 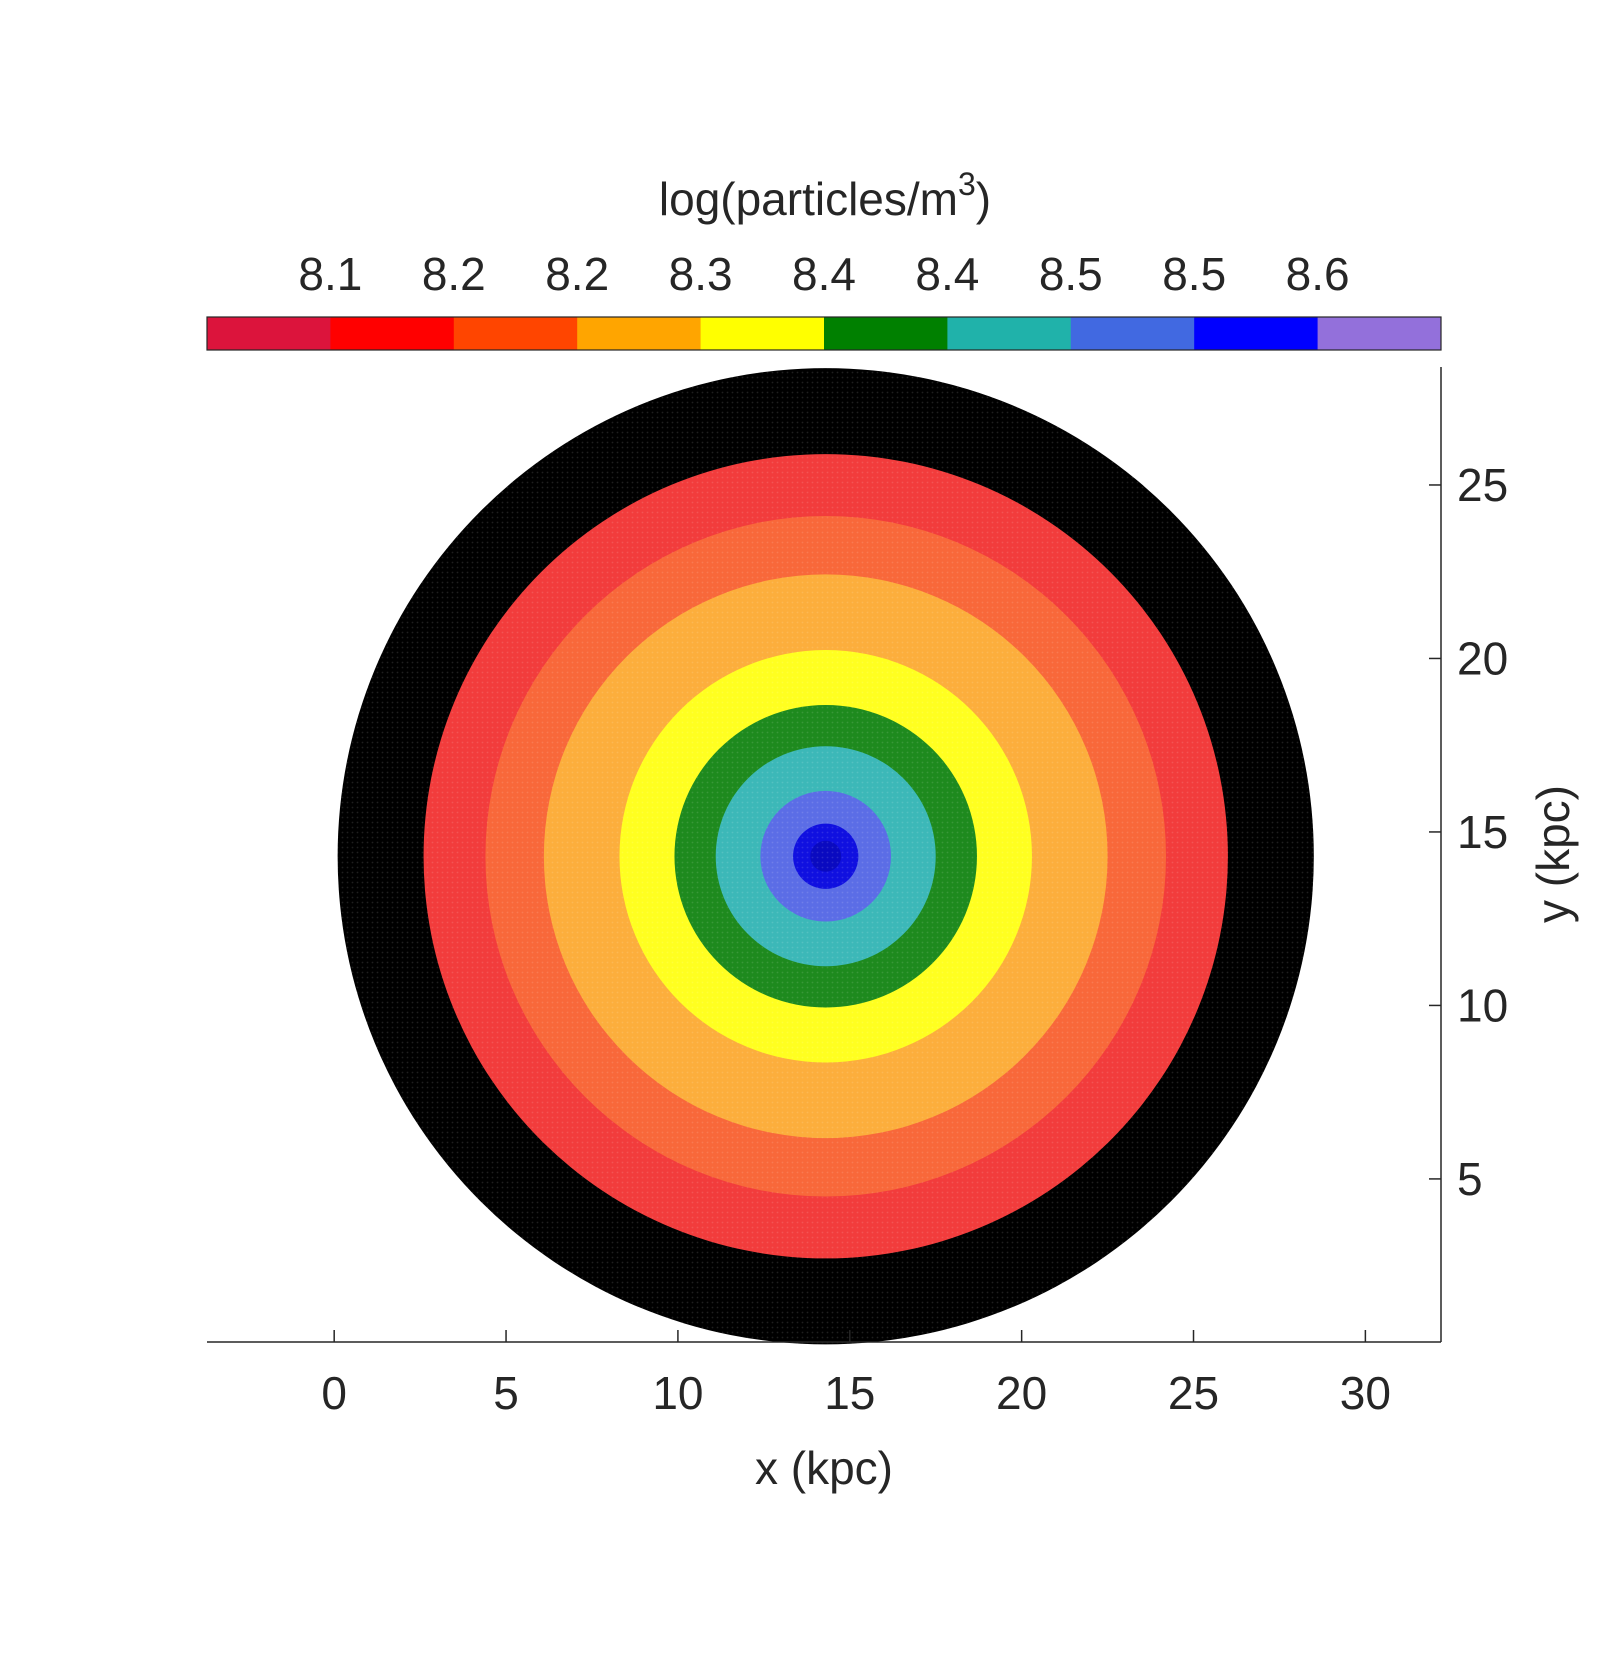 I want to click on colorbar-tick-label: 8.1, so click(x=330, y=274).